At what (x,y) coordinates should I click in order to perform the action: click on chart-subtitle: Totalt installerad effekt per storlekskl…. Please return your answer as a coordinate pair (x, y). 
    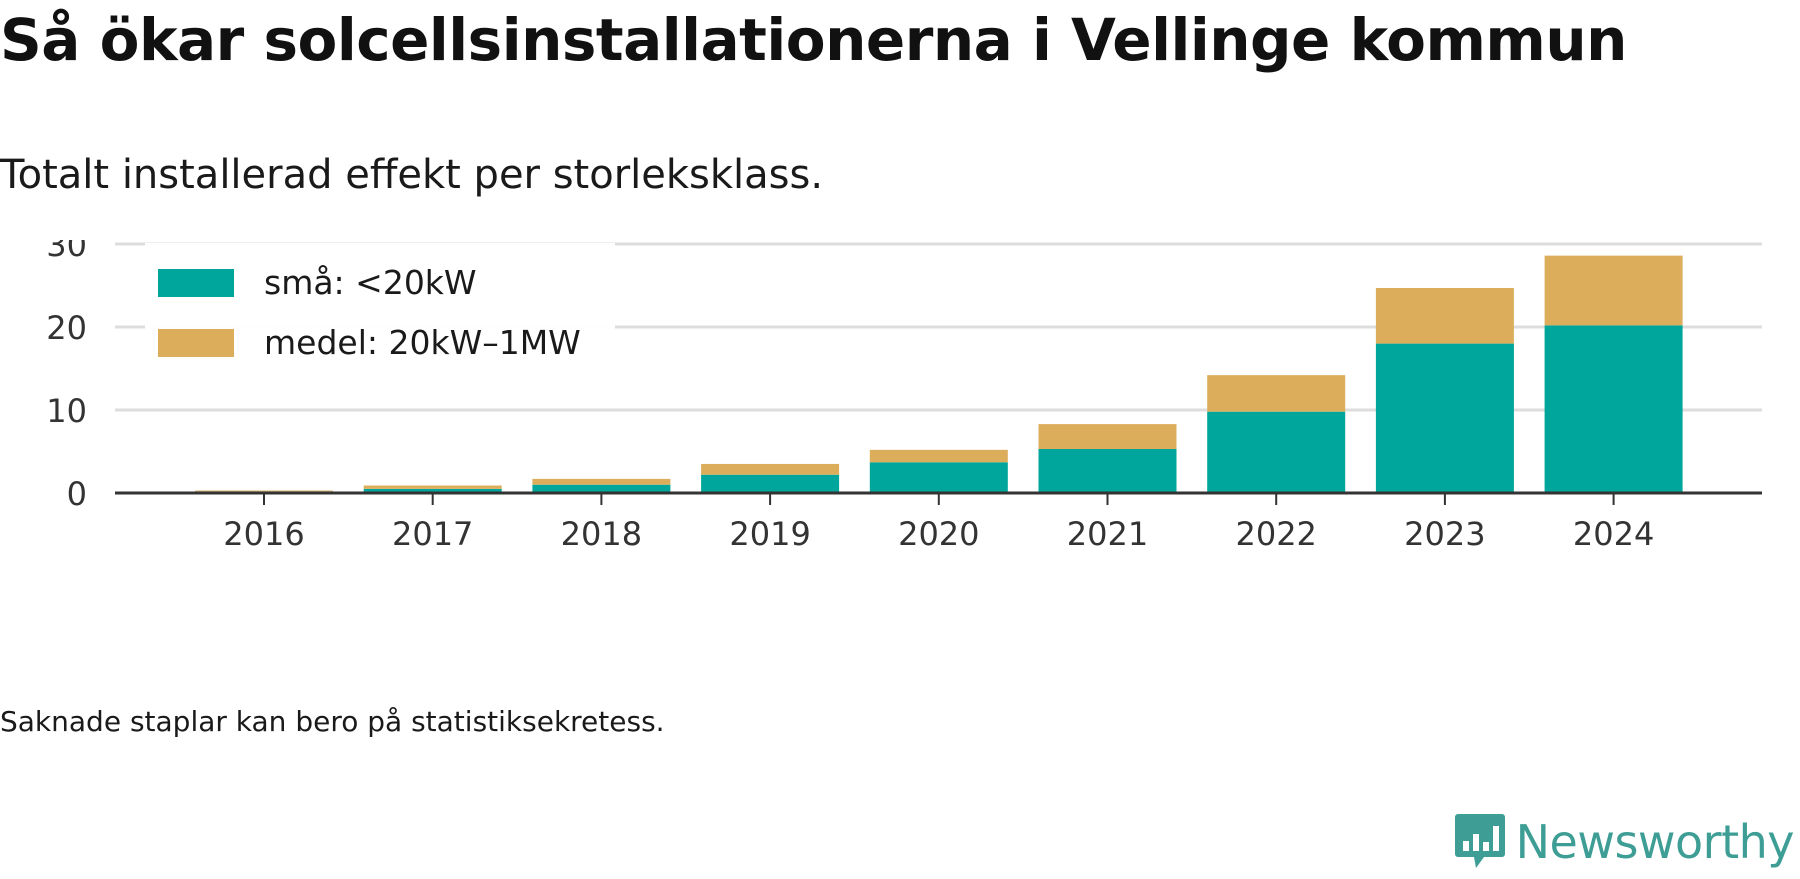
    Looking at the image, I should click on (412, 175).